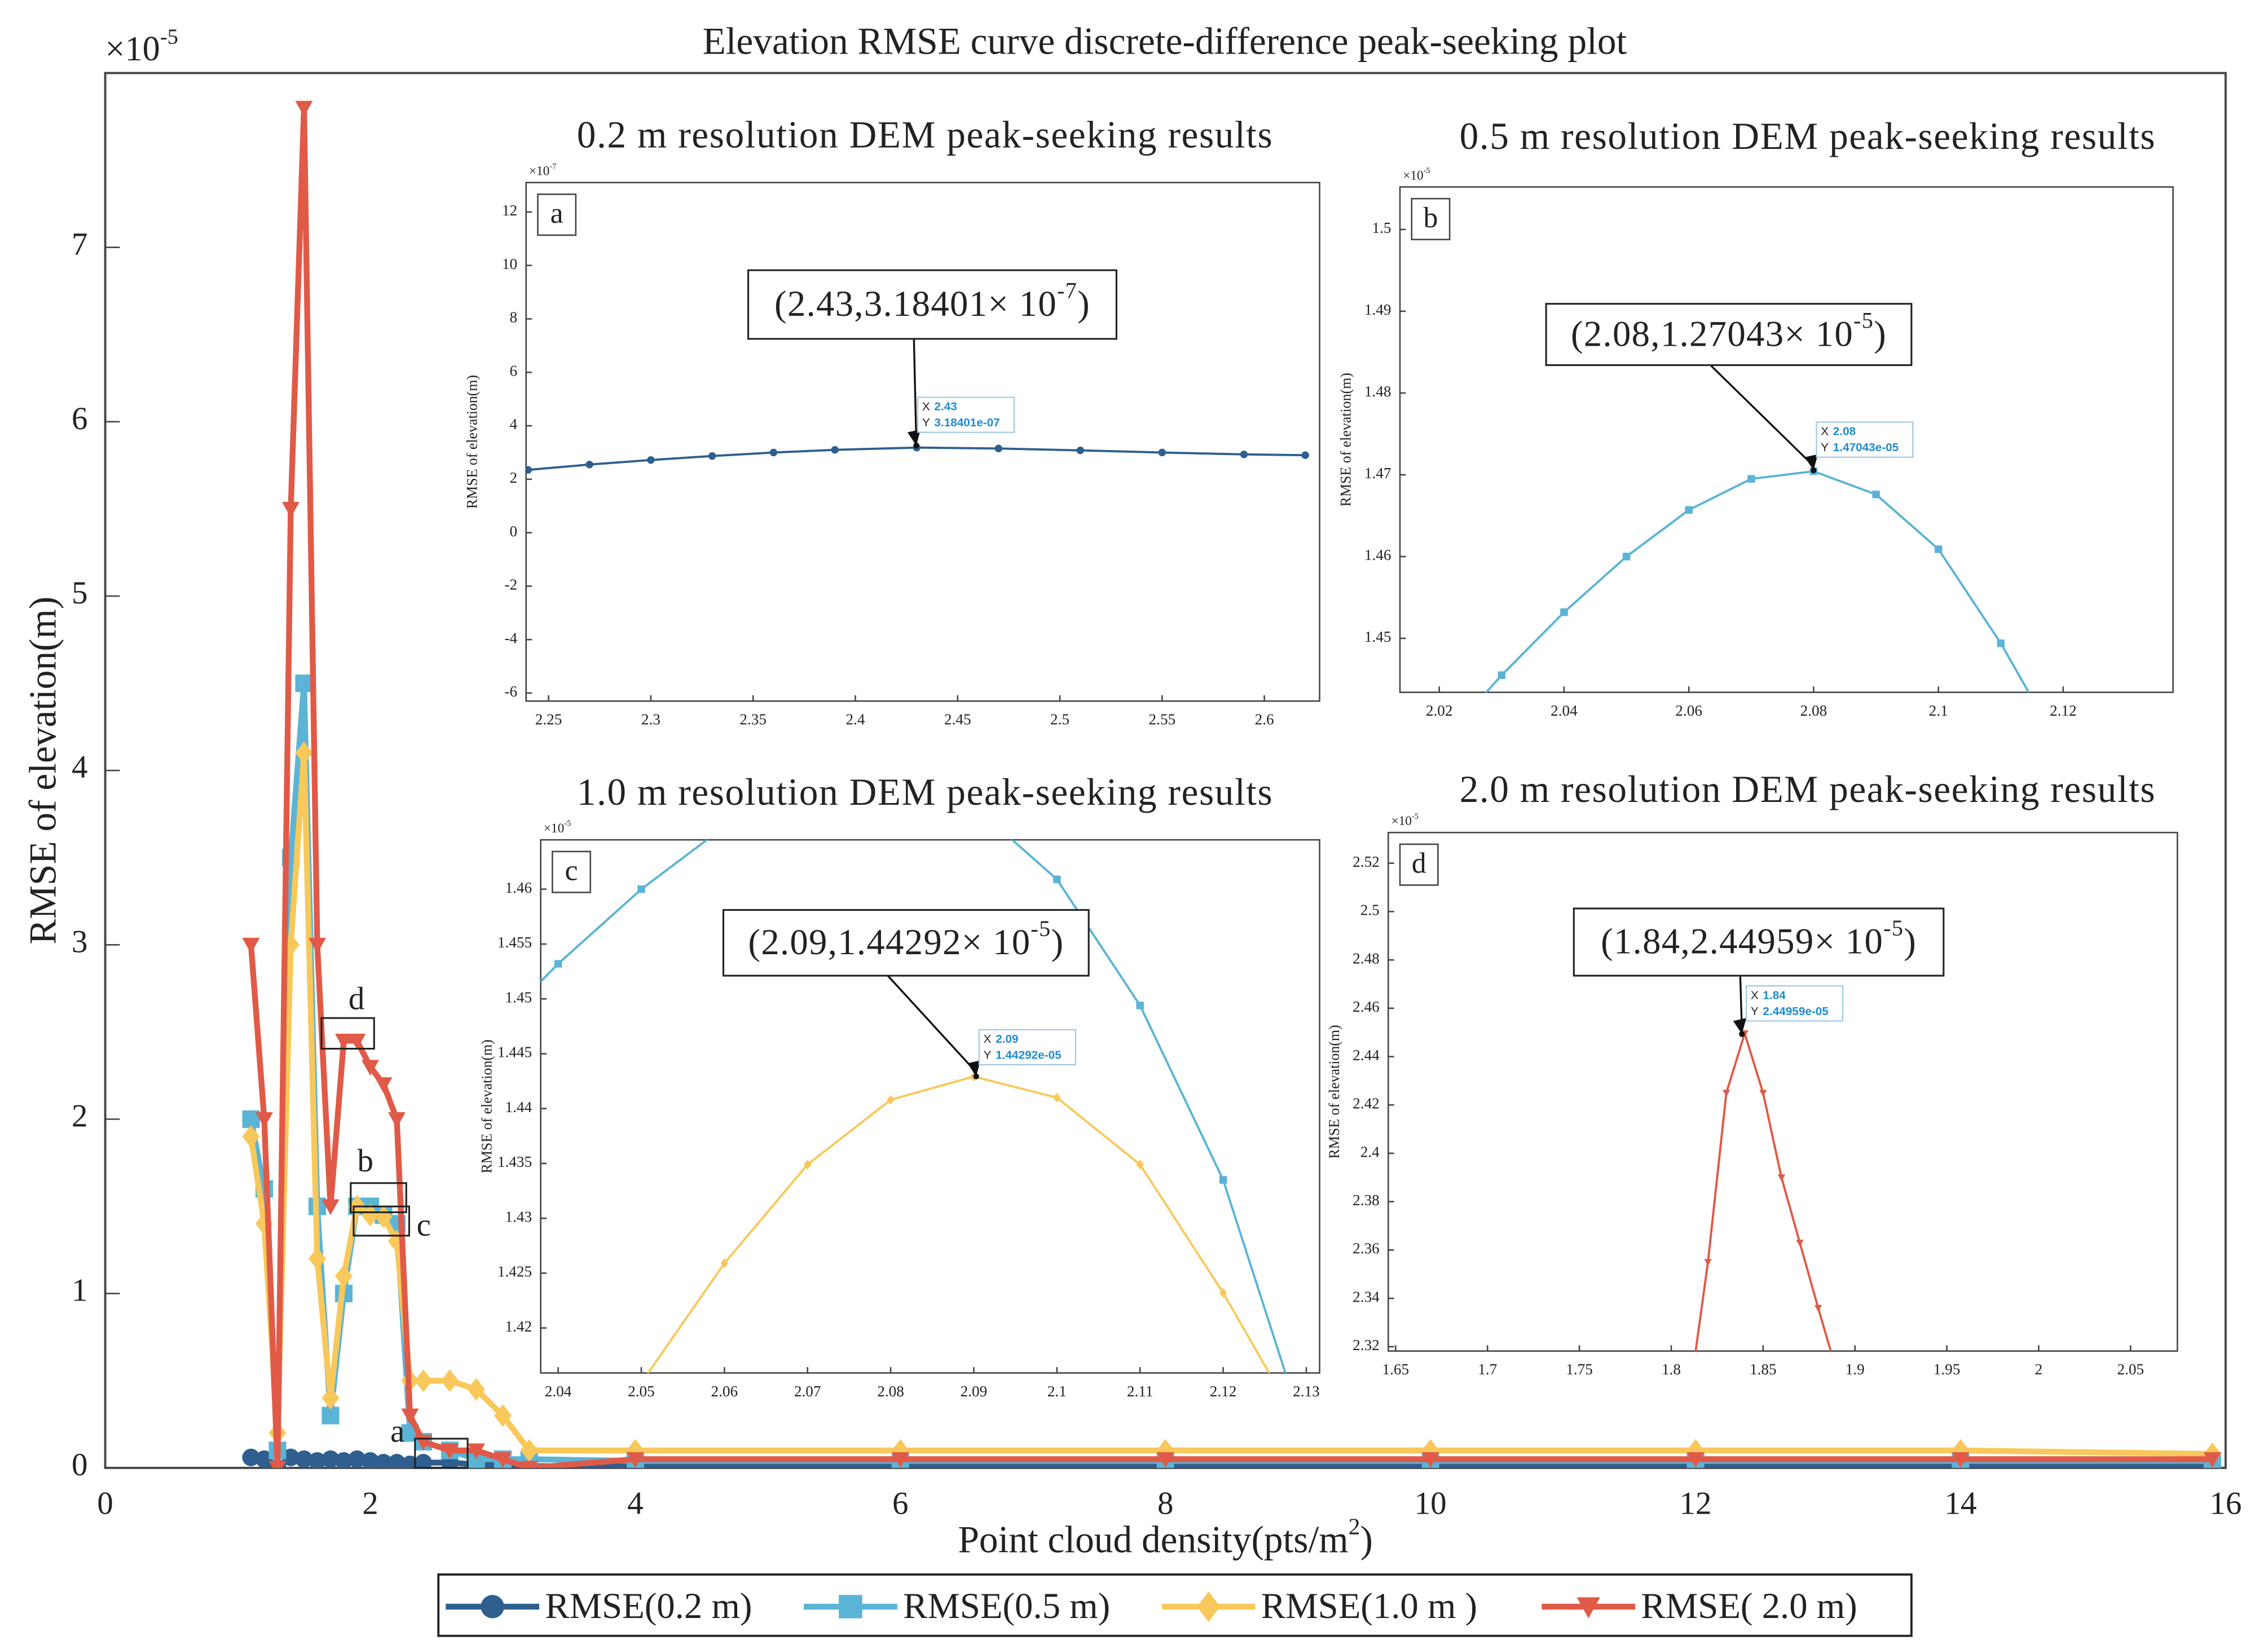  Describe the element at coordinates (1377, 391) in the screenshot. I see `y-tick-label: 1.48` at that location.